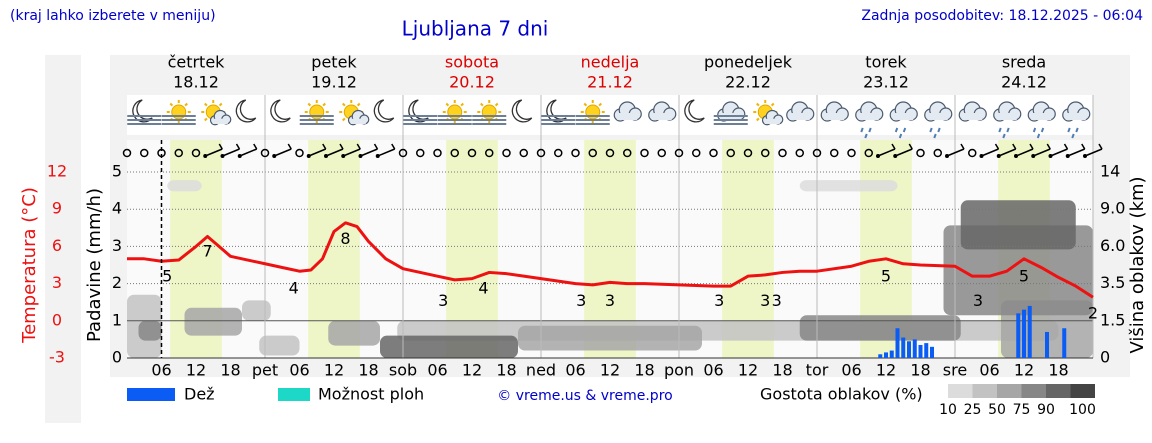  I want to click on y-tick-label: 5, so click(117, 171).